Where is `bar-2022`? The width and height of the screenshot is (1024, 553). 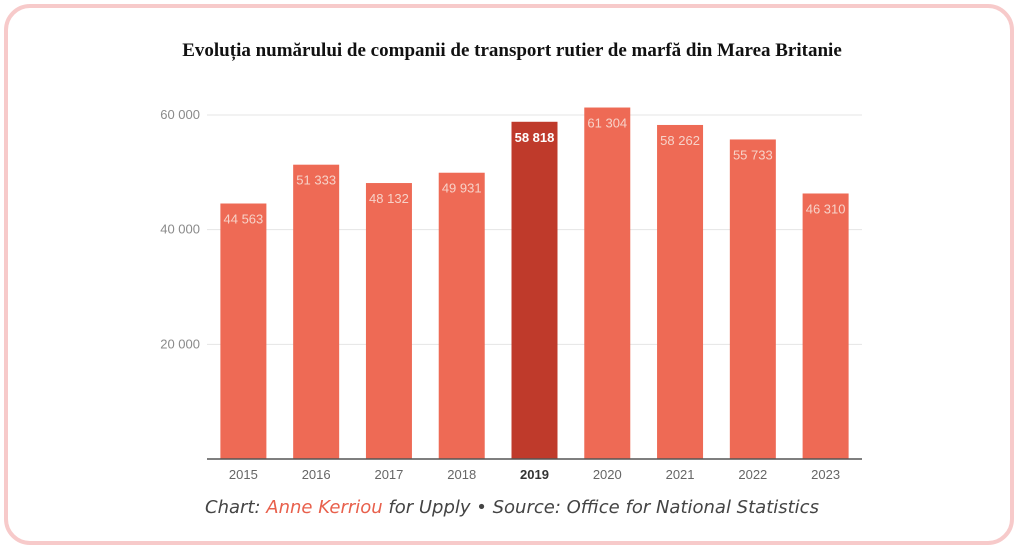
bar-2022 is located at coordinates (752, 299).